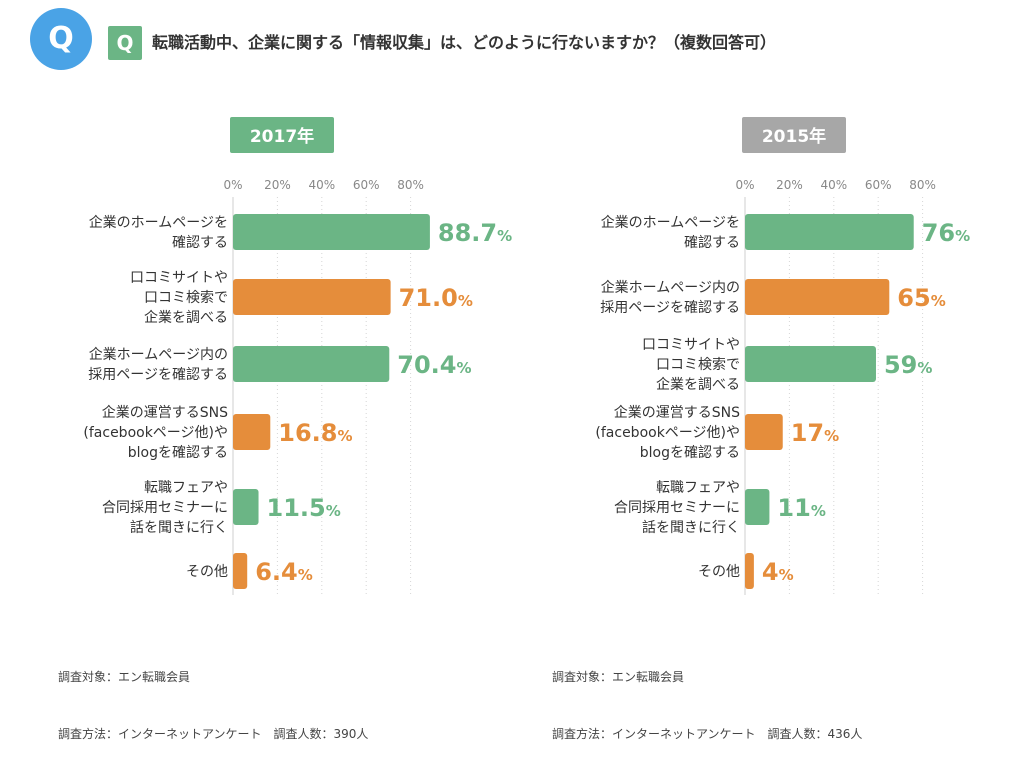  What do you see at coordinates (921, 298) in the screenshot?
I see `data-label: 65%` at bounding box center [921, 298].